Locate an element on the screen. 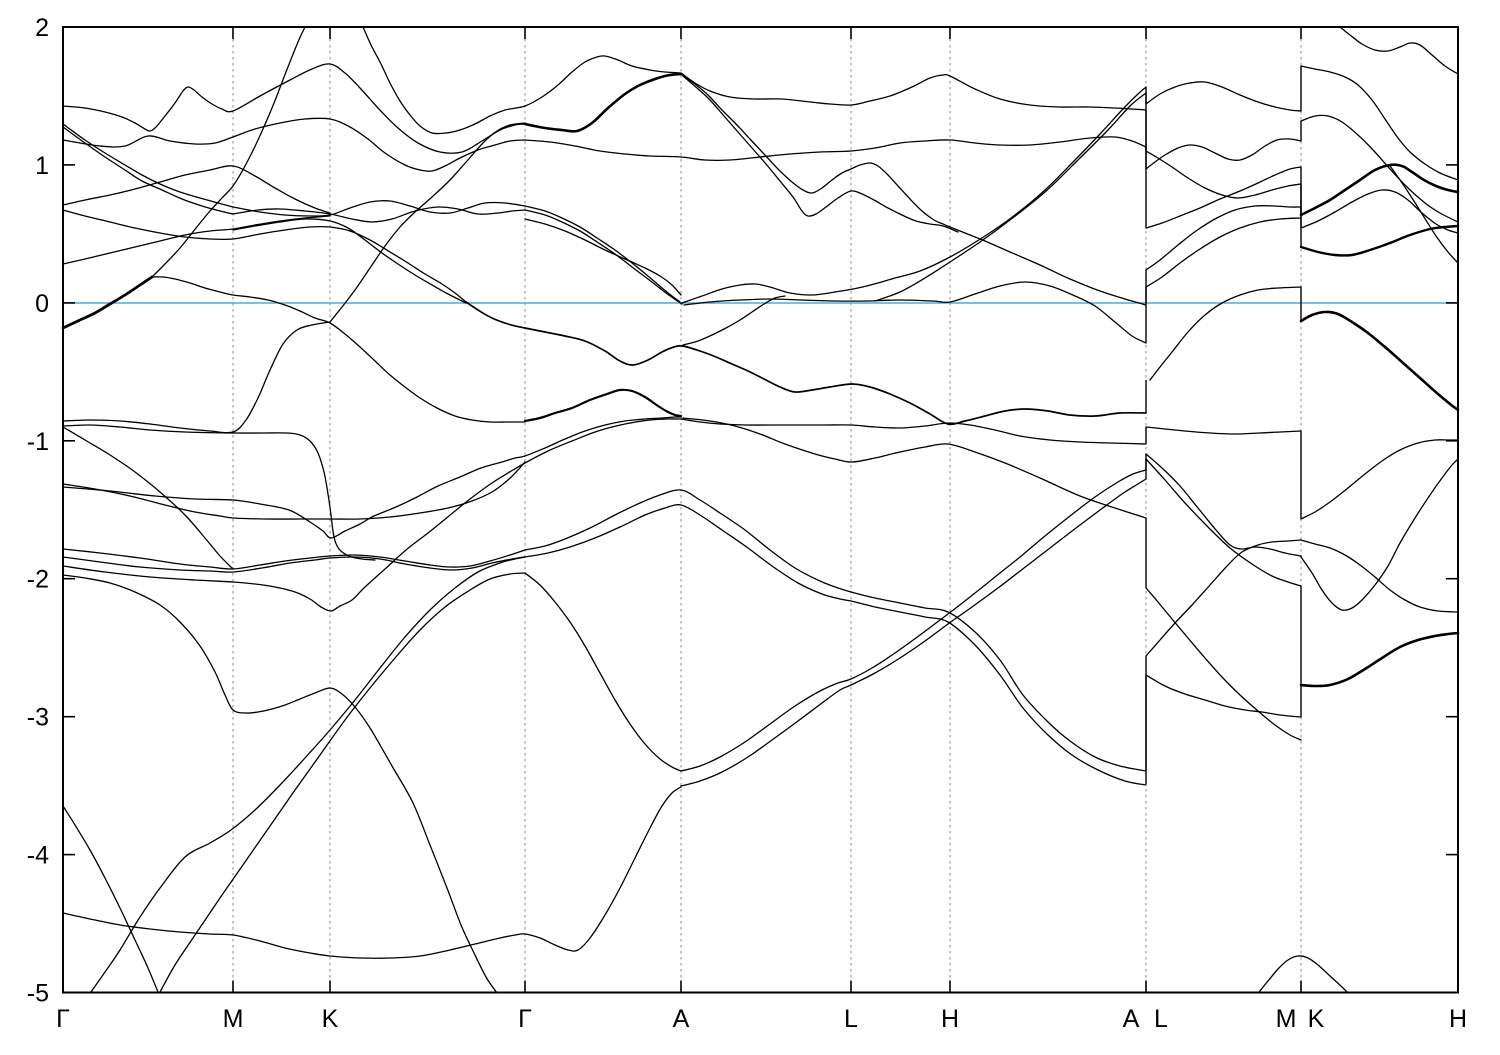  svg-text: -1 is located at coordinates (38, 442).